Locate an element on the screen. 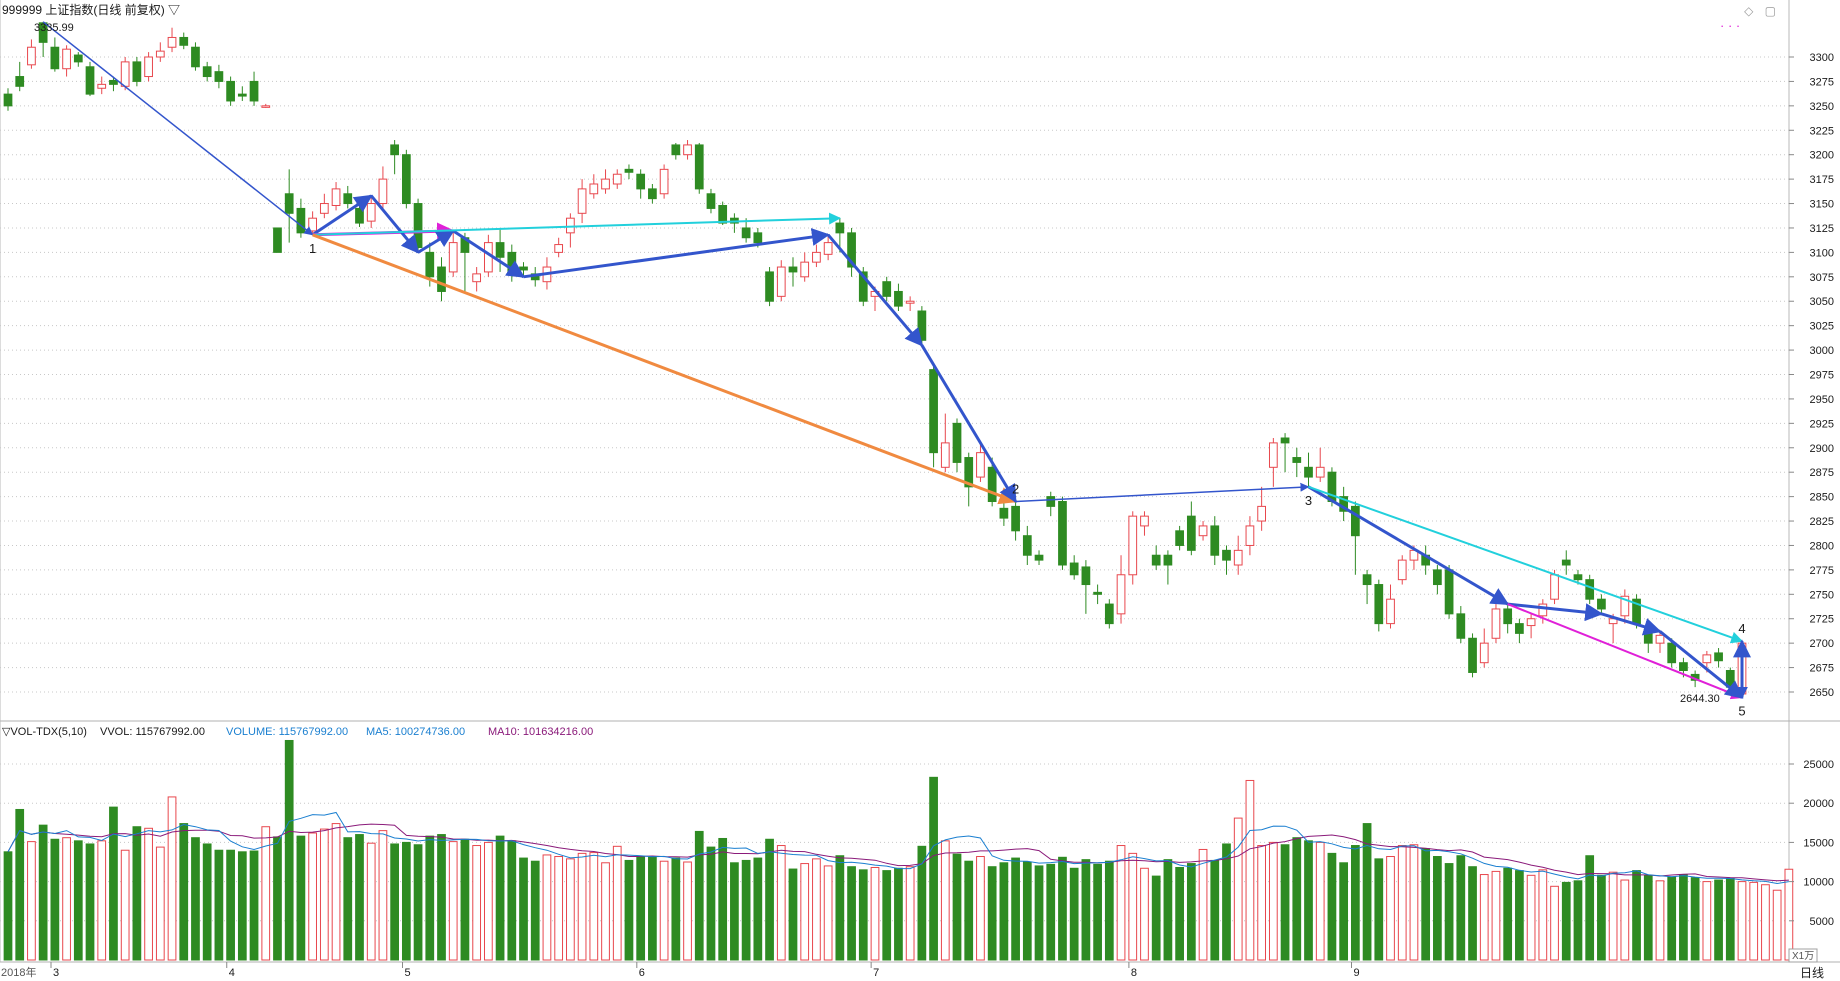 This screenshot has height=981, width=1840. month-tick-label: 8 is located at coordinates (1134, 973).